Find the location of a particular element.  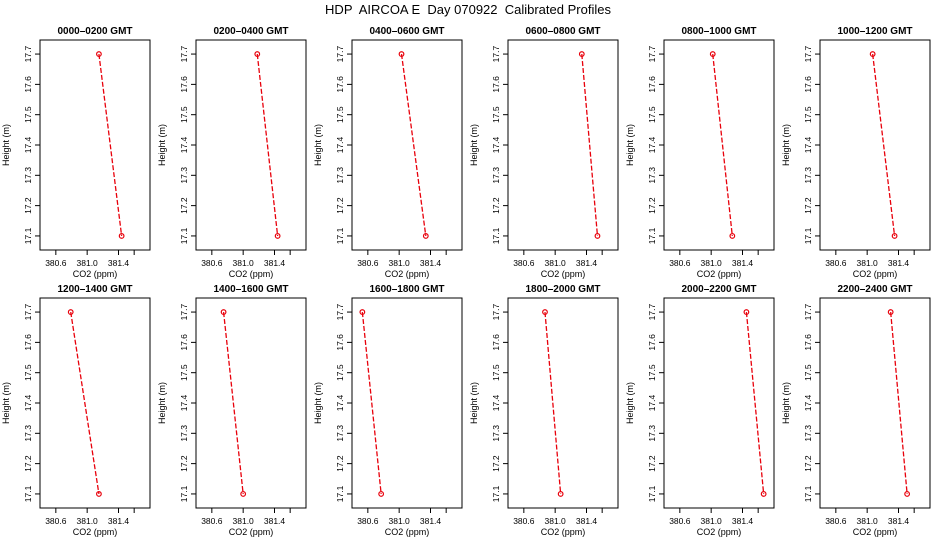

panel-9-ytick-label: 17.5 is located at coordinates (340, 372).